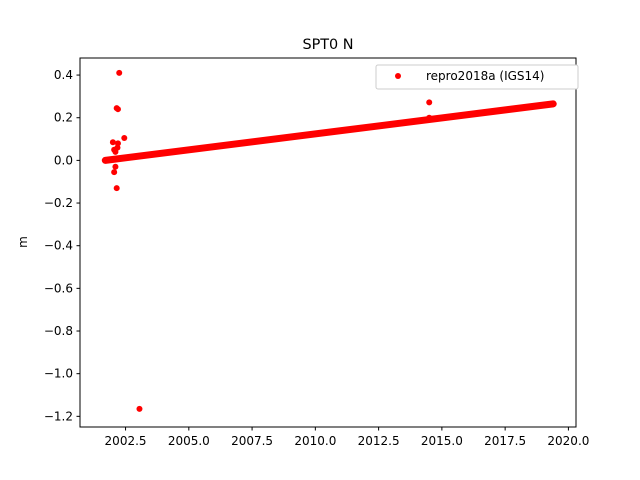 This screenshot has height=480, width=640. Describe the element at coordinates (398, 76) in the screenshot. I see `legend-marker` at that location.